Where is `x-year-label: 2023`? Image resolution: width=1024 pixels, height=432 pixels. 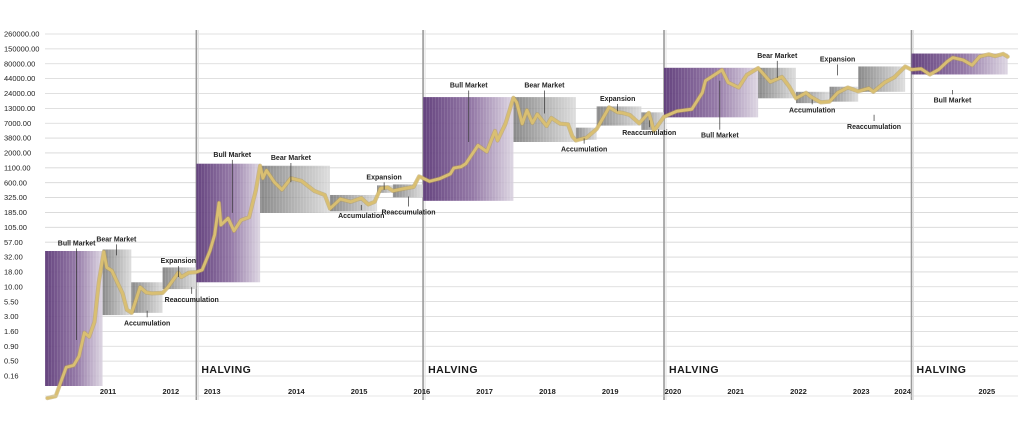
x-year-label: 2023 is located at coordinates (861, 391).